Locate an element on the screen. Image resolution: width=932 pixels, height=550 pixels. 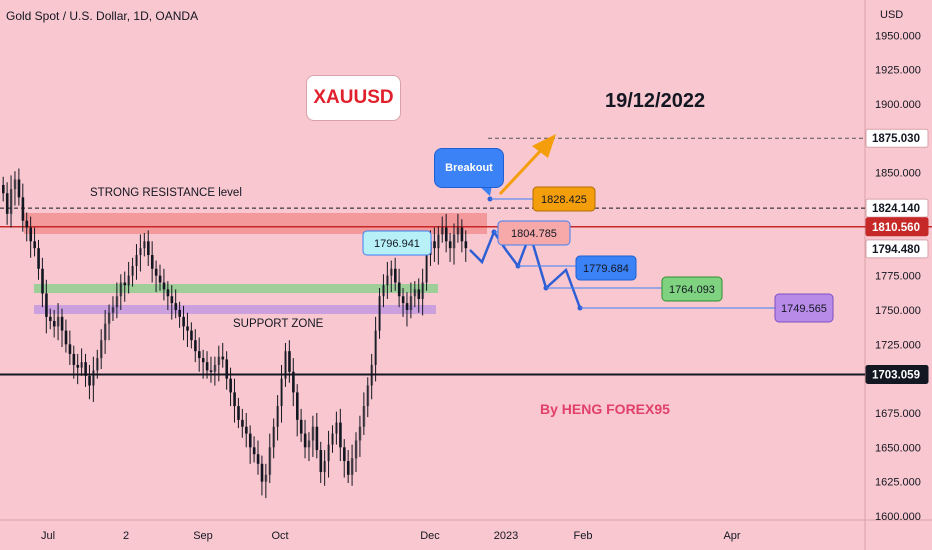
price-tags: 1875.030 1824.140 1810.560 1794.480 1703.059 is located at coordinates (897, 256).